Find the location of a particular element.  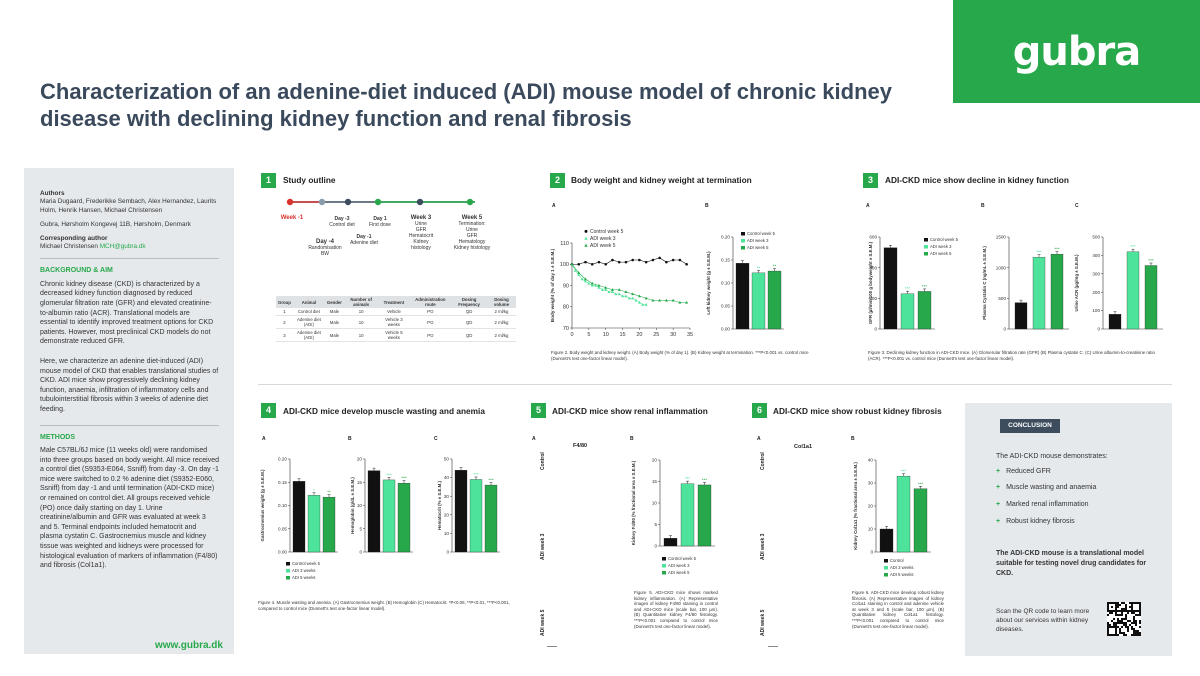

divider is located at coordinates (129, 425).